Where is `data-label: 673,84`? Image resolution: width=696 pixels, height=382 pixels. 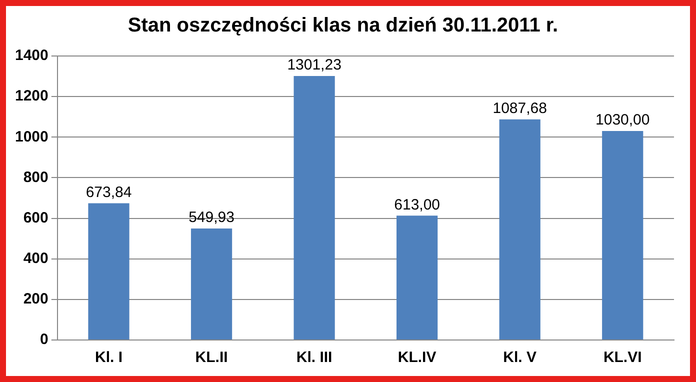 data-label: 673,84 is located at coordinates (109, 192).